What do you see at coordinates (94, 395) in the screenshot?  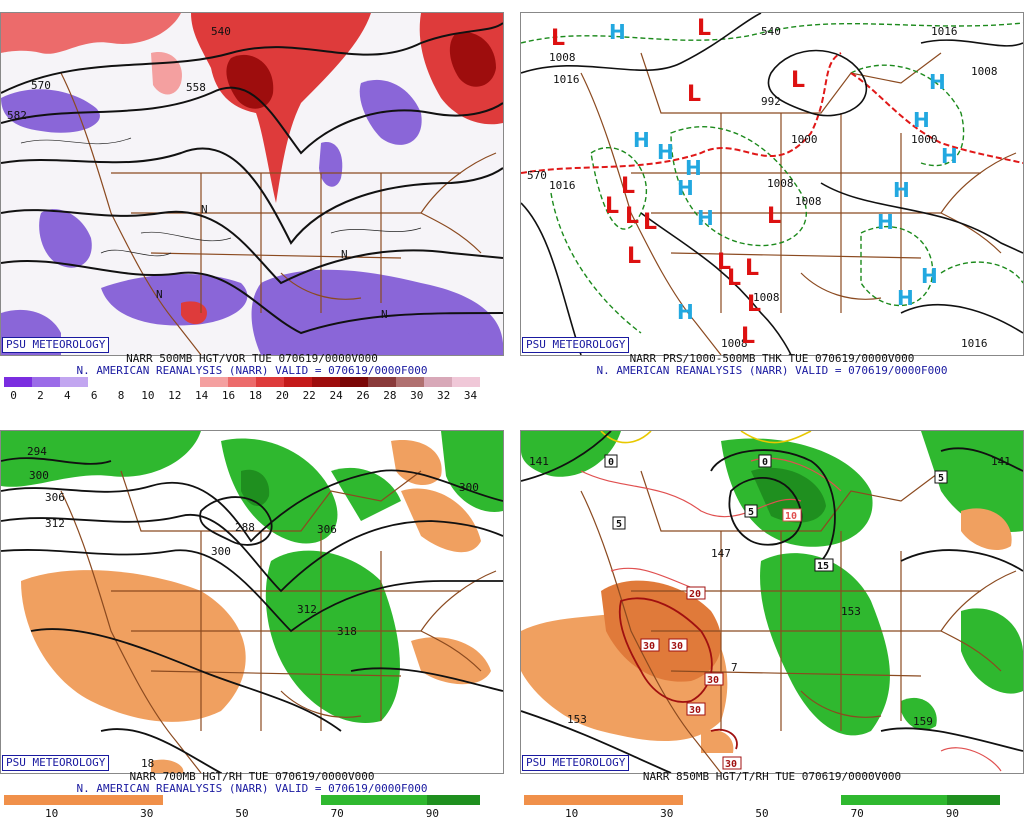 I see `colorbar-tick-label: 6` at bounding box center [94, 395].